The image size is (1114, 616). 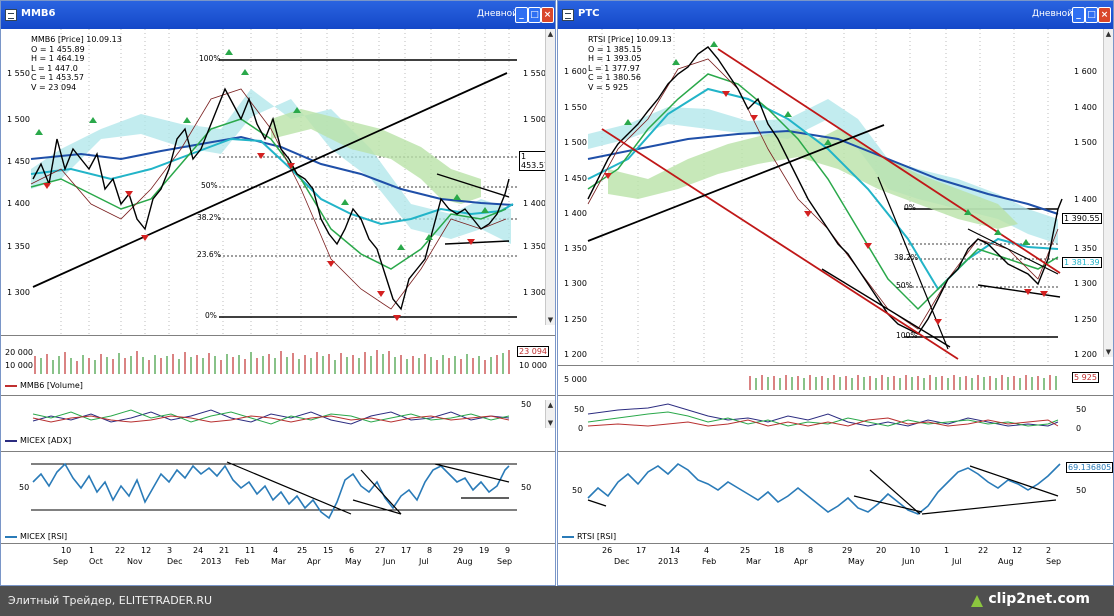 I want to click on price-axis-label: 1 250, so click(x=575, y=319).